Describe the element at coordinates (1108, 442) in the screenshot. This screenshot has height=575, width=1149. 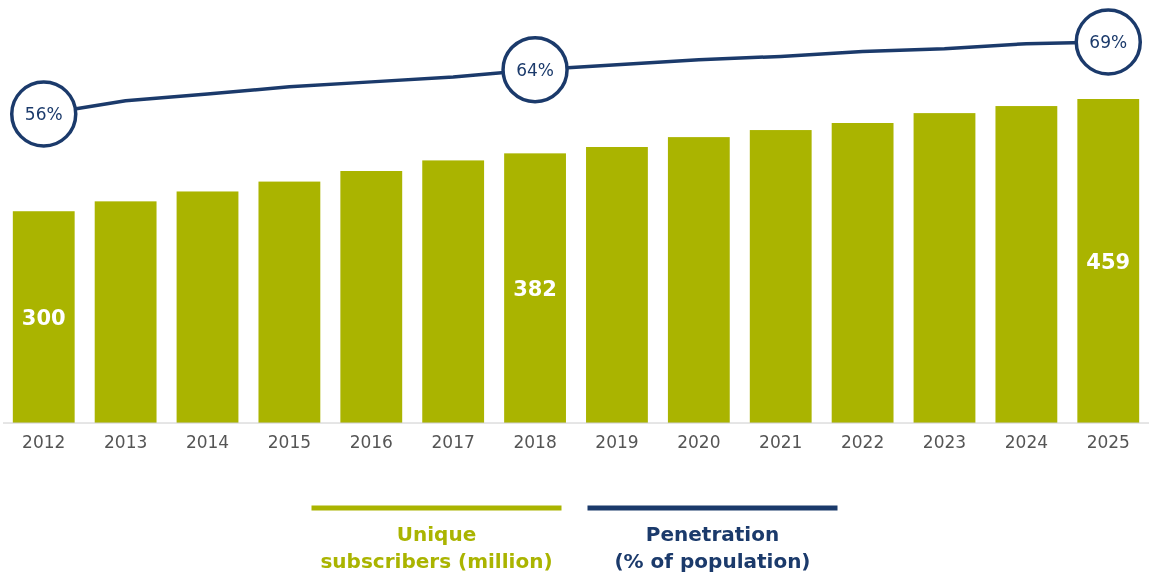
I see `x-tick-label: 2025` at that location.